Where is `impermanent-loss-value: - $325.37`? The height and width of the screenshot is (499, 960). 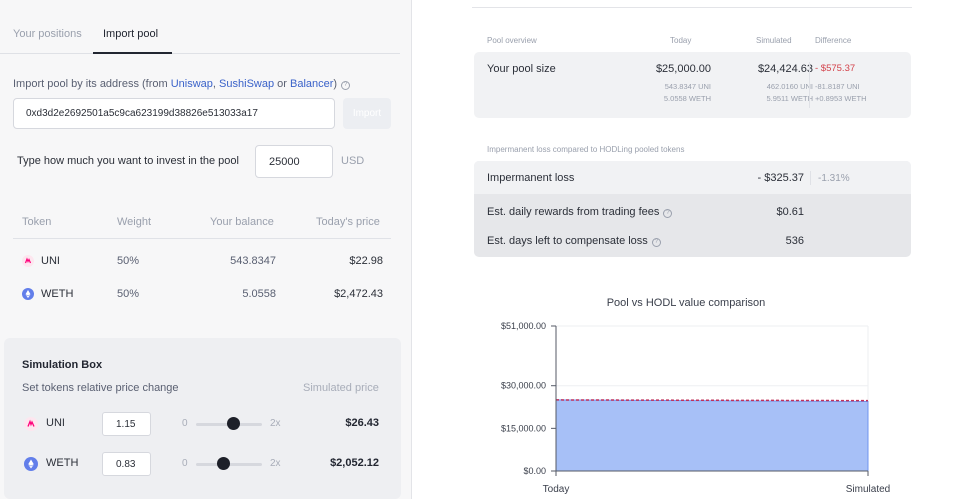
impermanent-loss-value: - $325.37 is located at coordinates (780, 178).